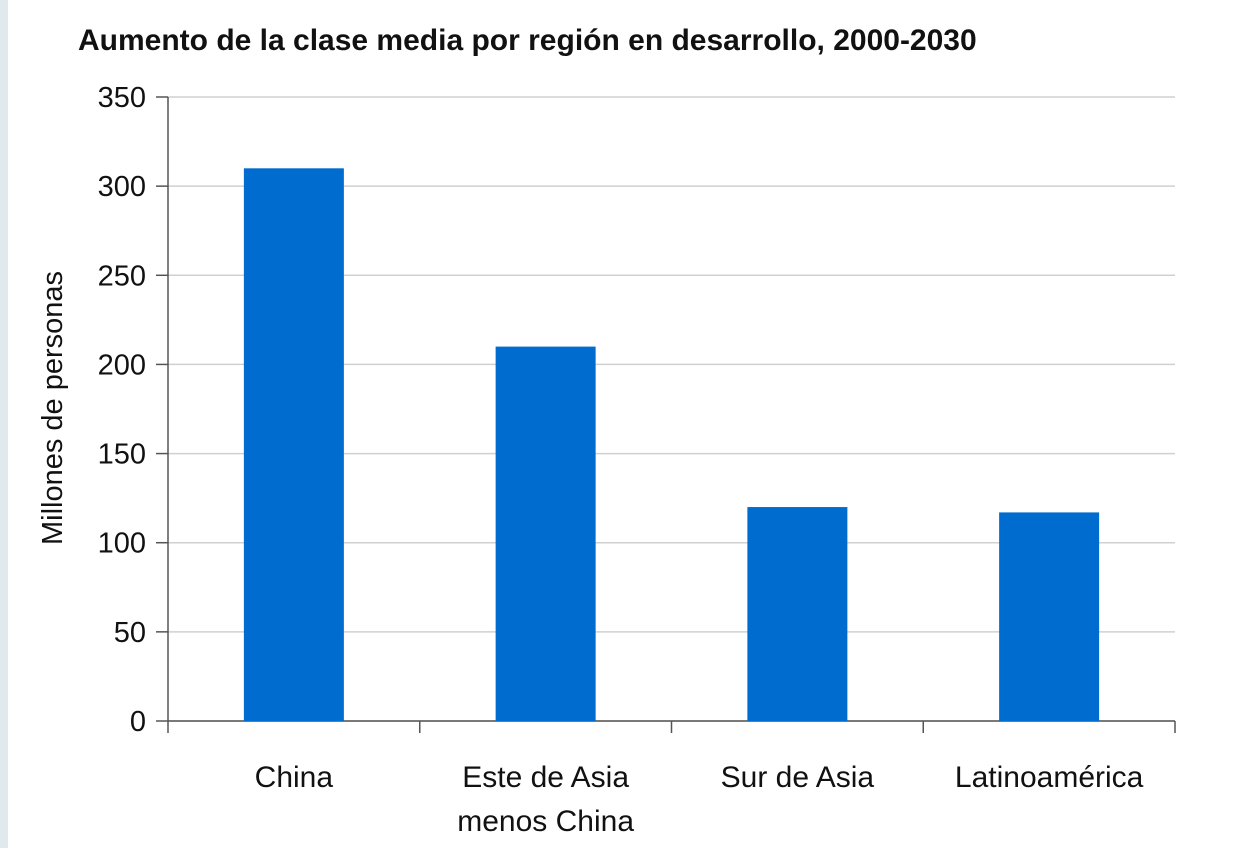  What do you see at coordinates (545, 799) in the screenshot?
I see `x-tick-label: Este de Asia menos China` at bounding box center [545, 799].